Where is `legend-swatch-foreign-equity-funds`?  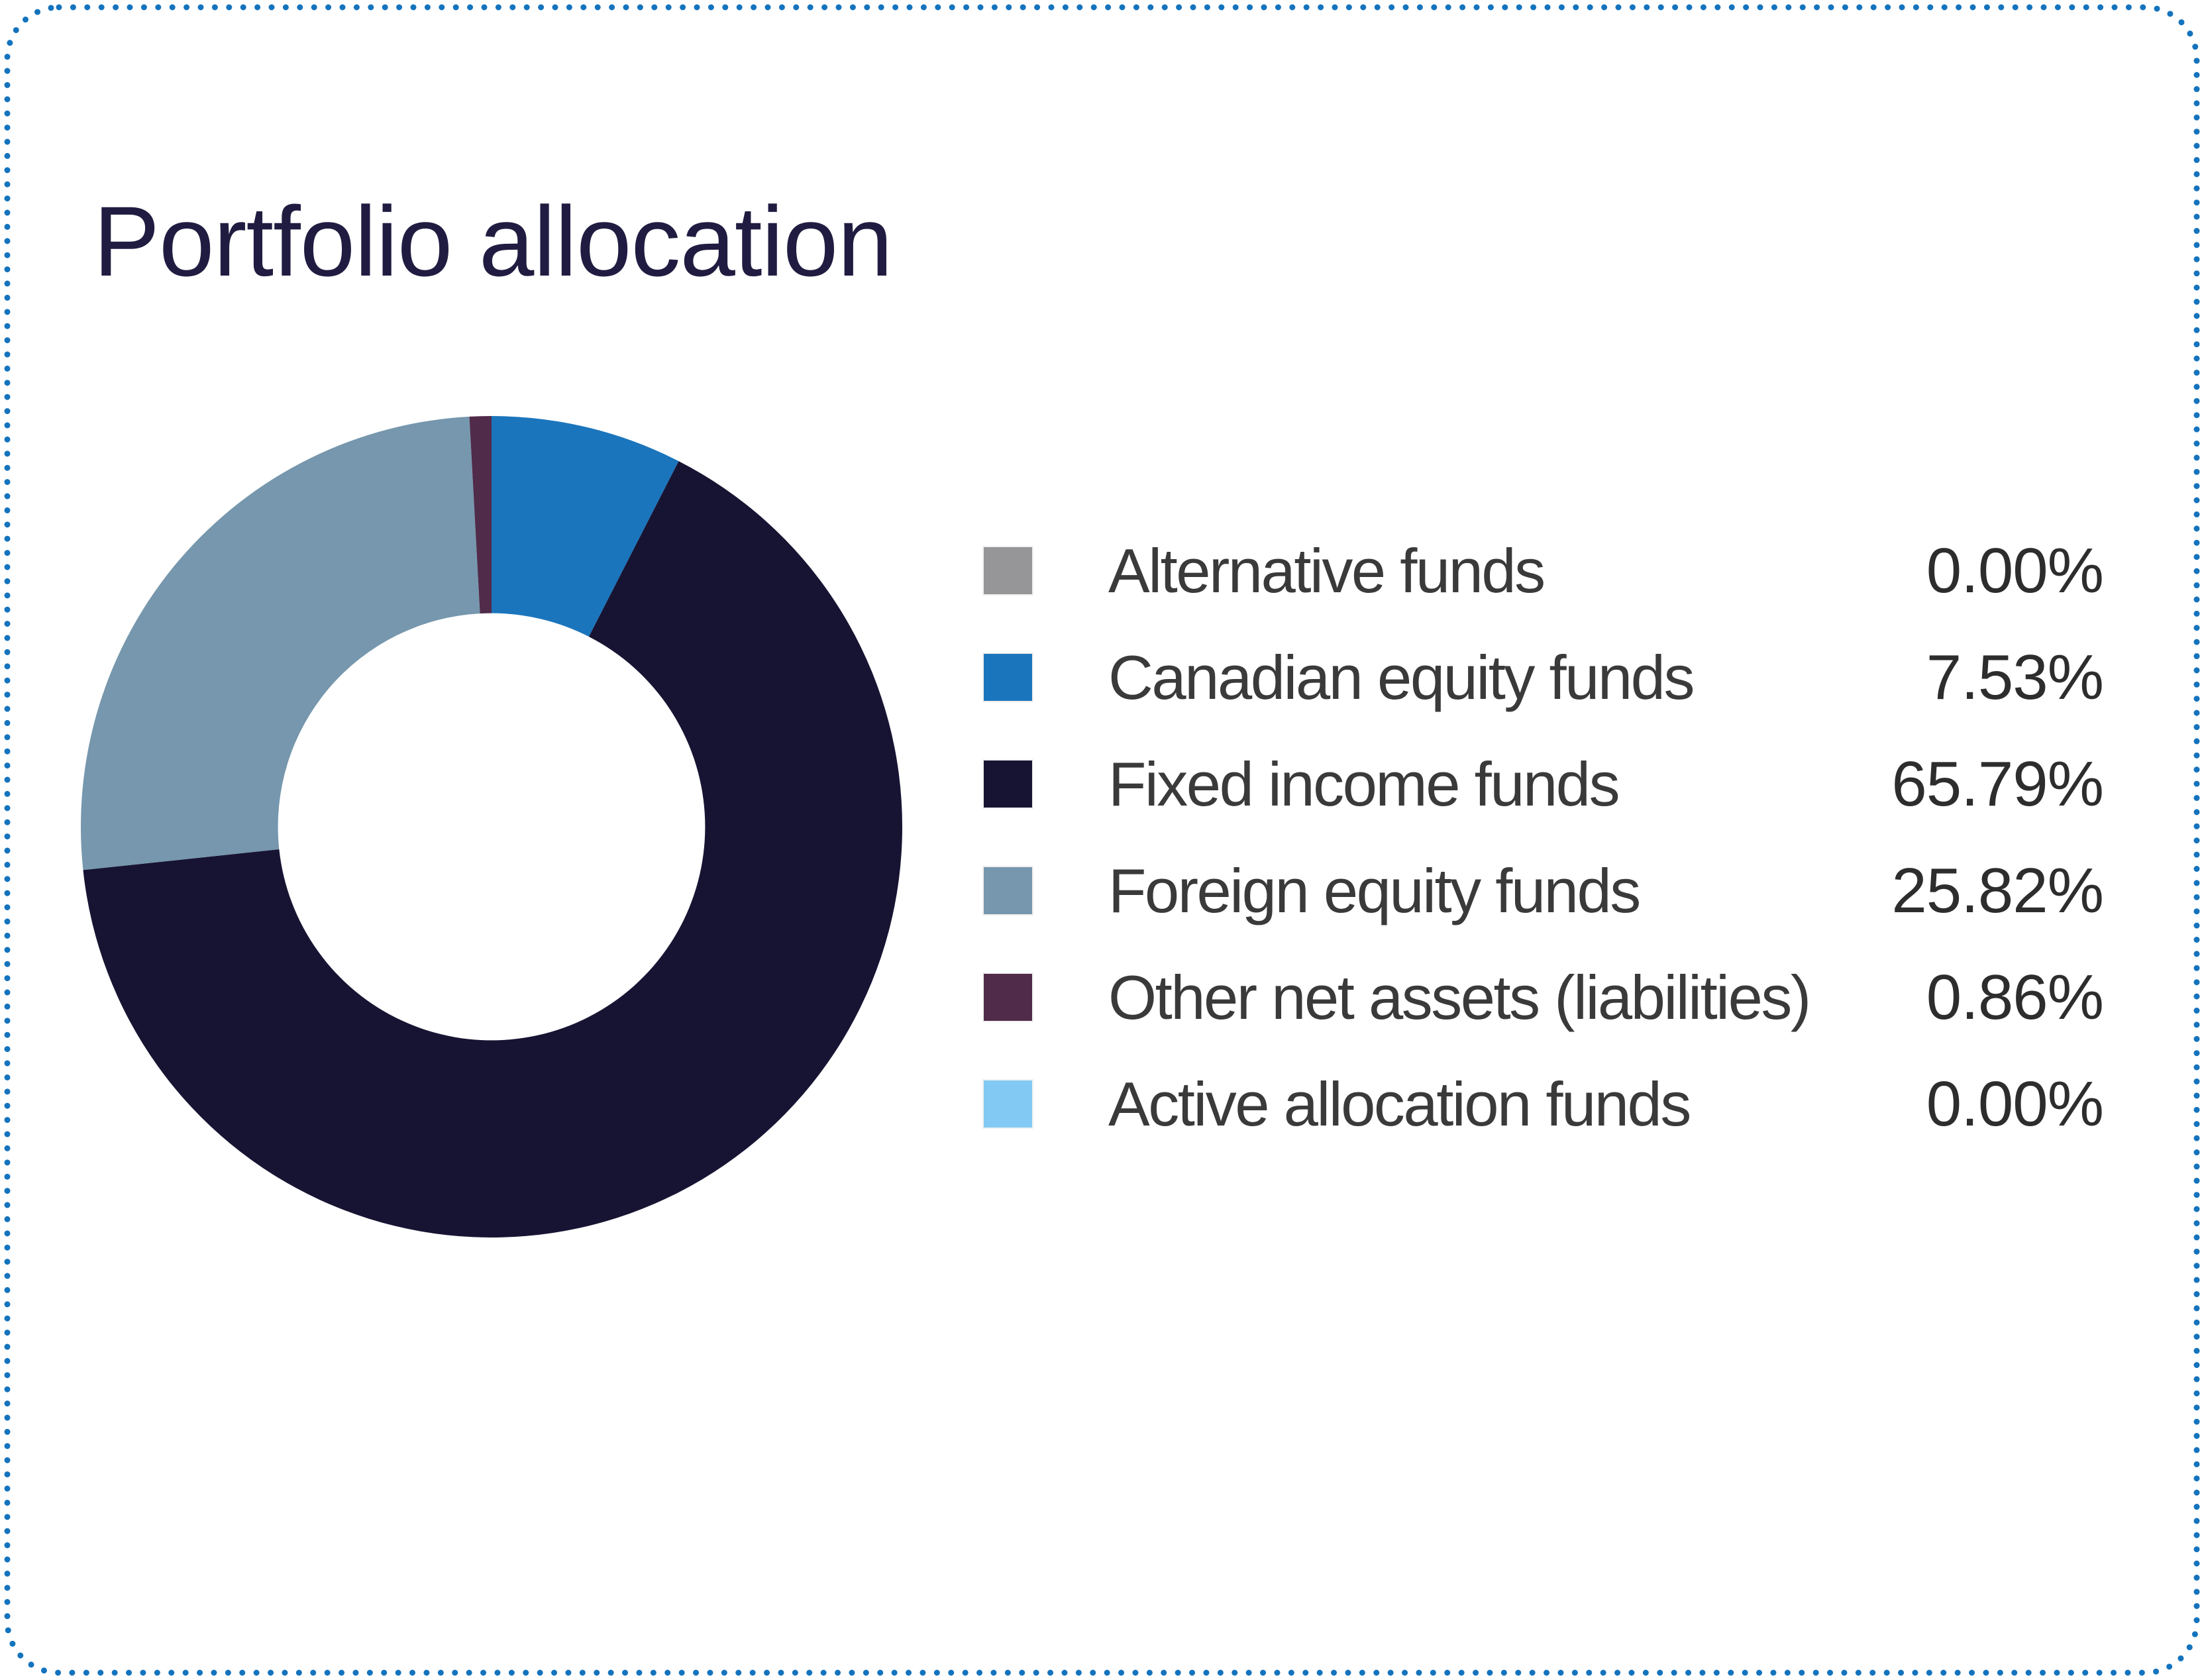 legend-swatch-foreign-equity-funds is located at coordinates (1008, 890).